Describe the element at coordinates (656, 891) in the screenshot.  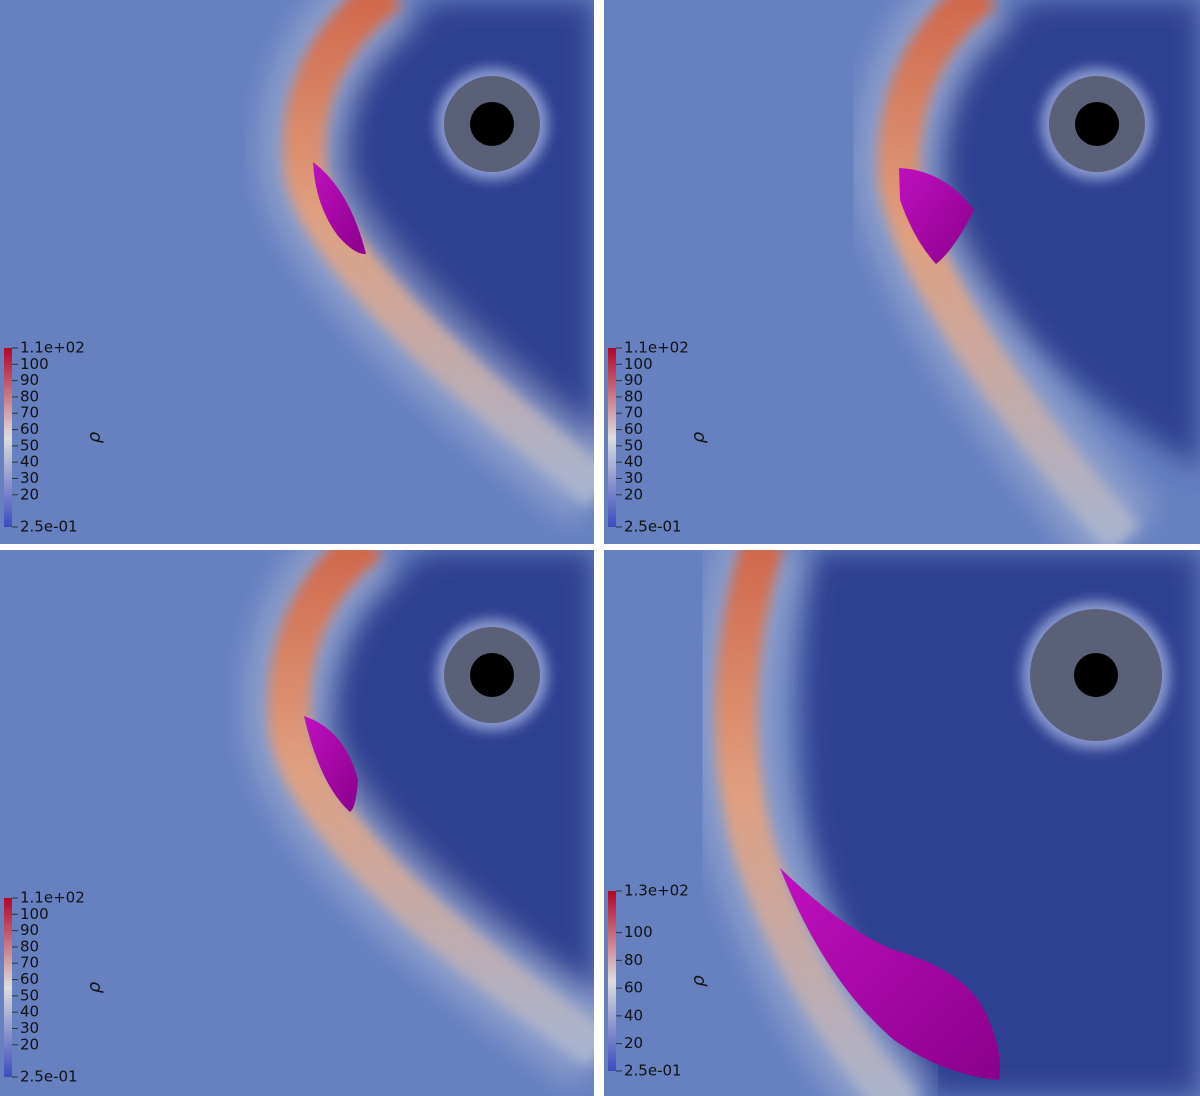
I see `colorbar-tick-label: 1.3e+02` at that location.